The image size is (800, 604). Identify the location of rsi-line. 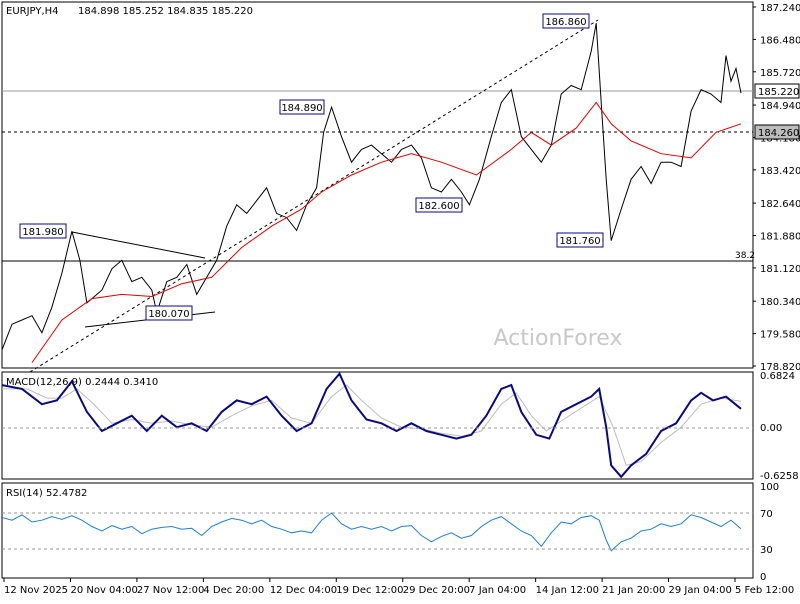
(371, 532).